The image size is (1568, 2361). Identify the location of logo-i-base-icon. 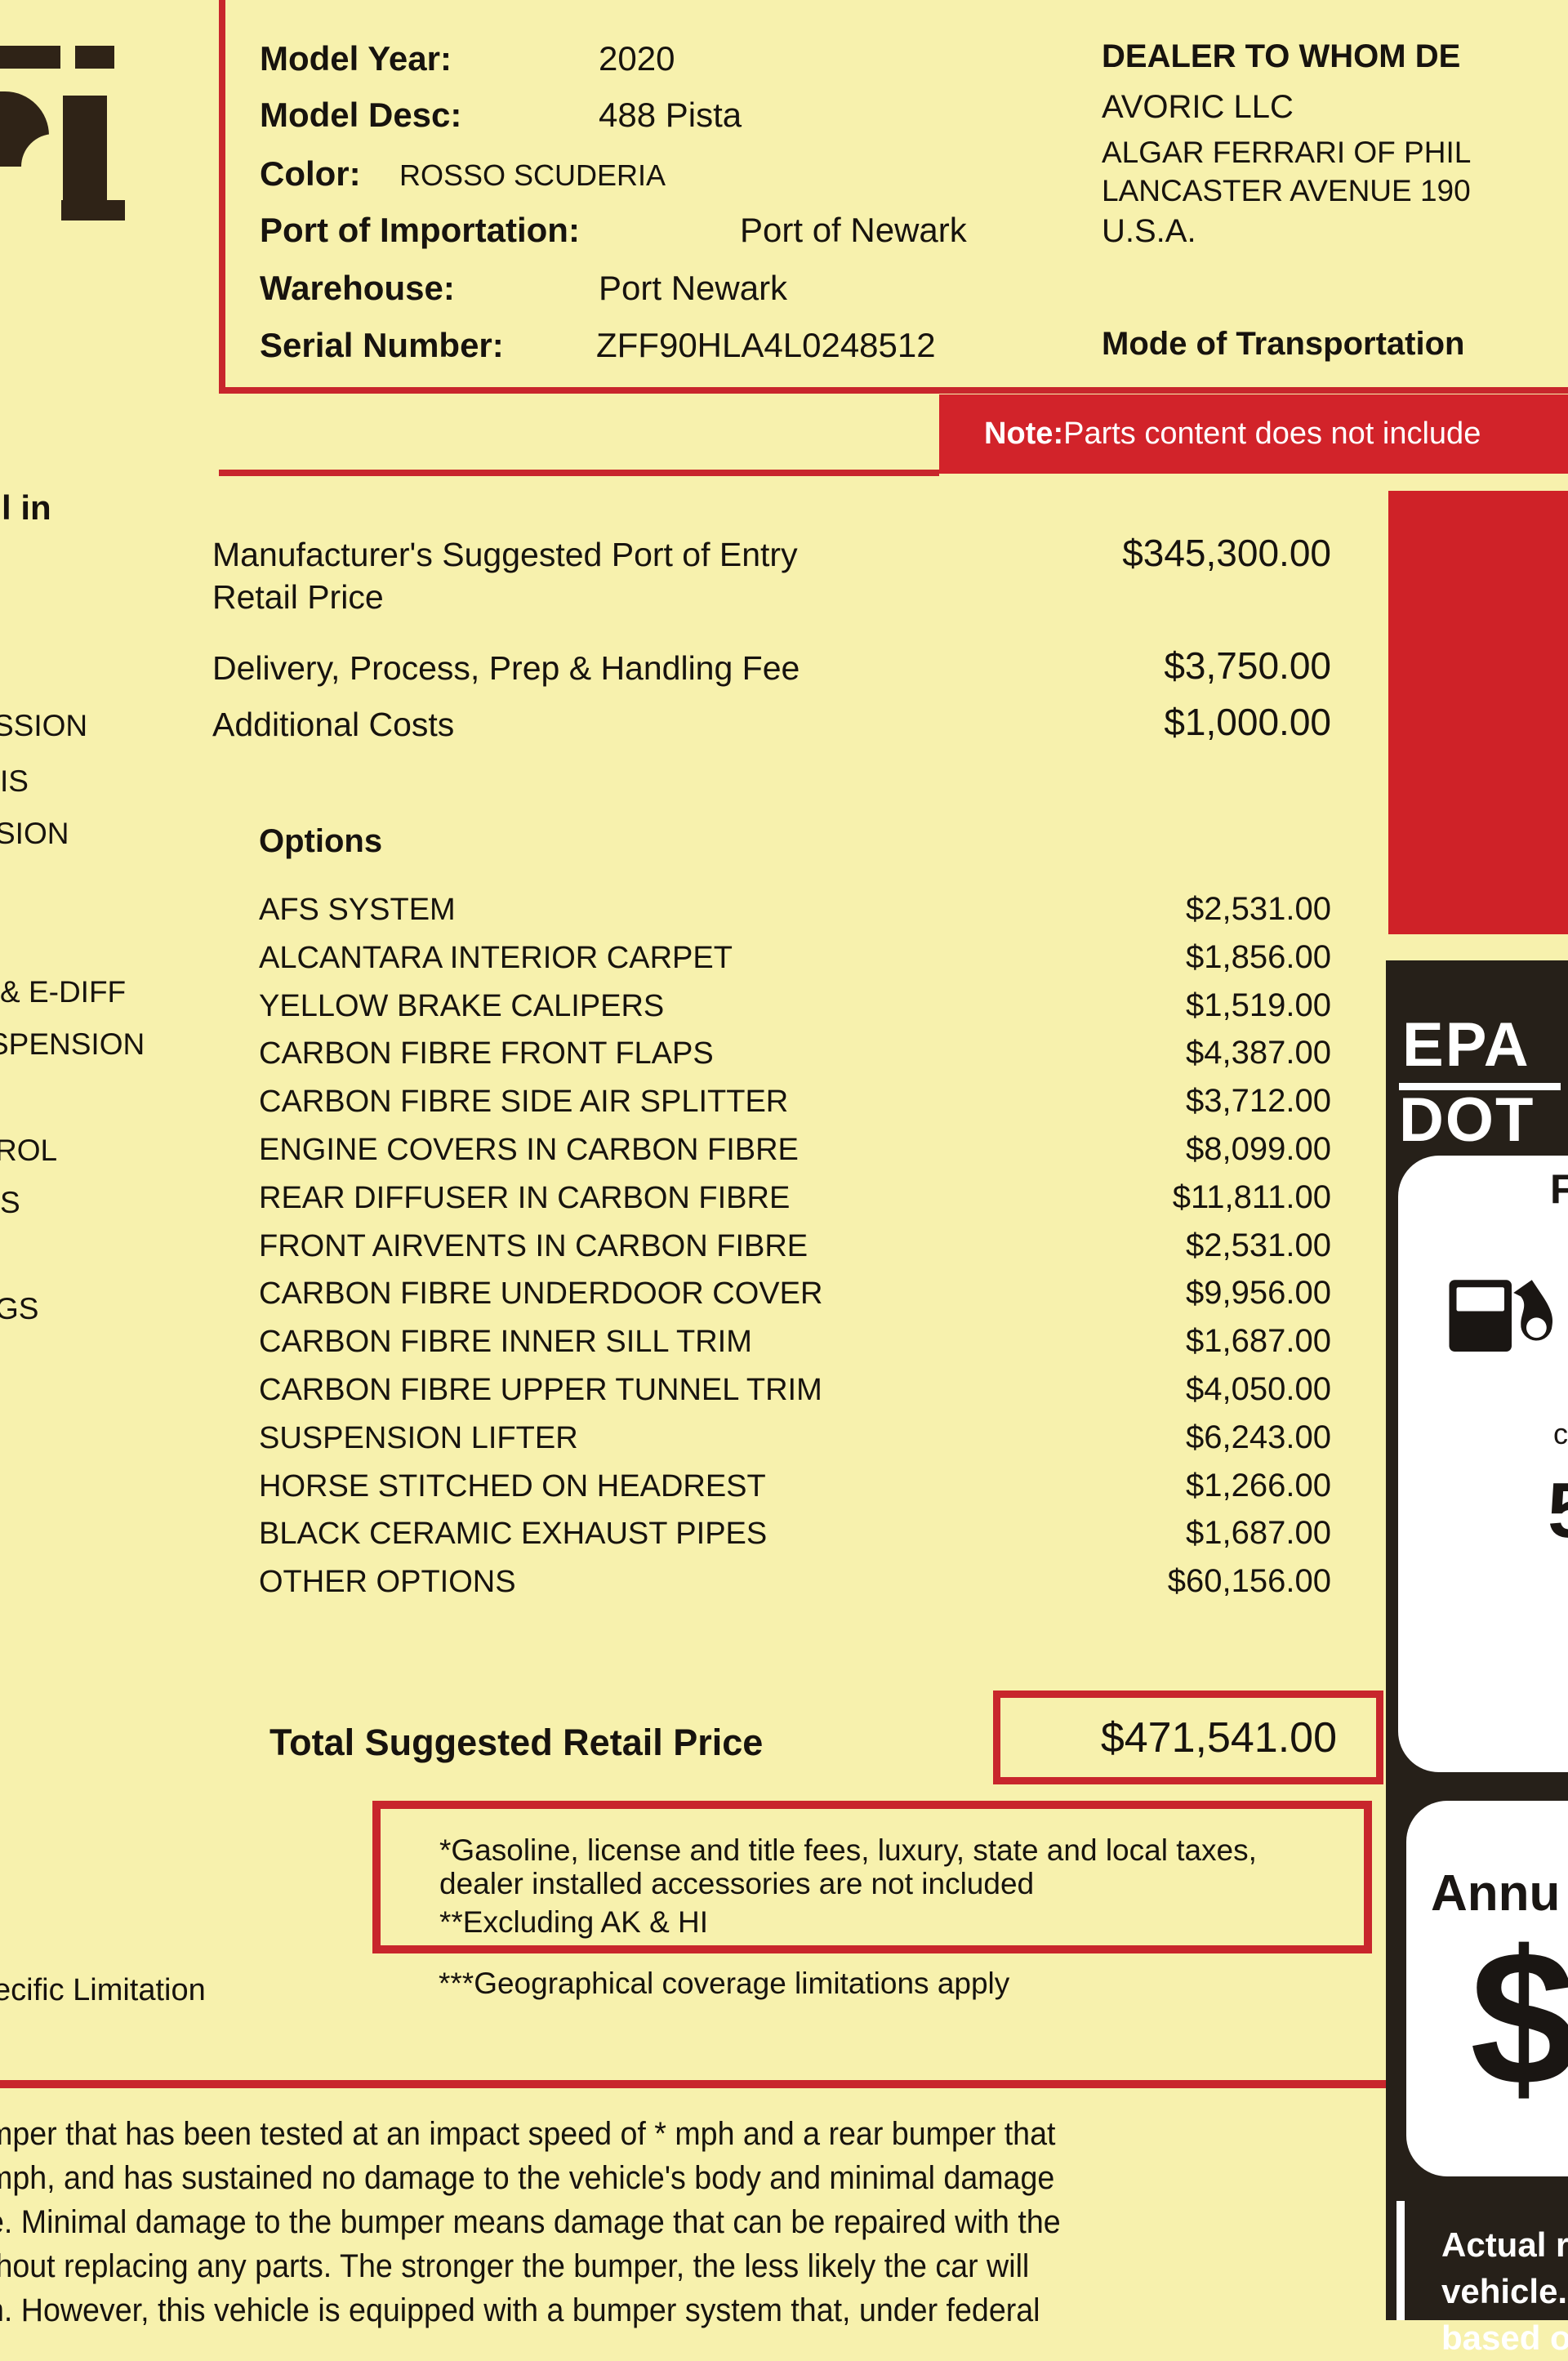
(93, 210).